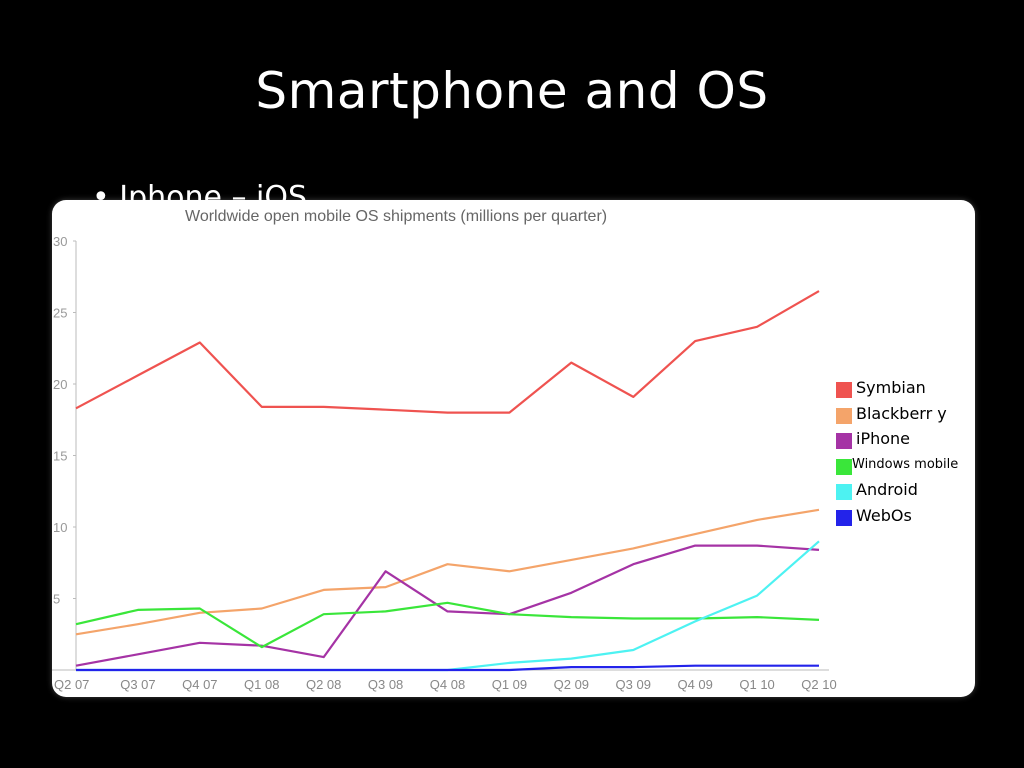  What do you see at coordinates (60, 241) in the screenshot?
I see `y-tick-label: 30` at bounding box center [60, 241].